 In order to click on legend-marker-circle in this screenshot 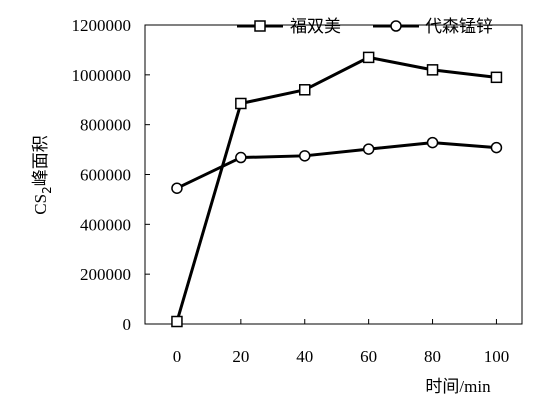, I will do `click(396, 26)`.